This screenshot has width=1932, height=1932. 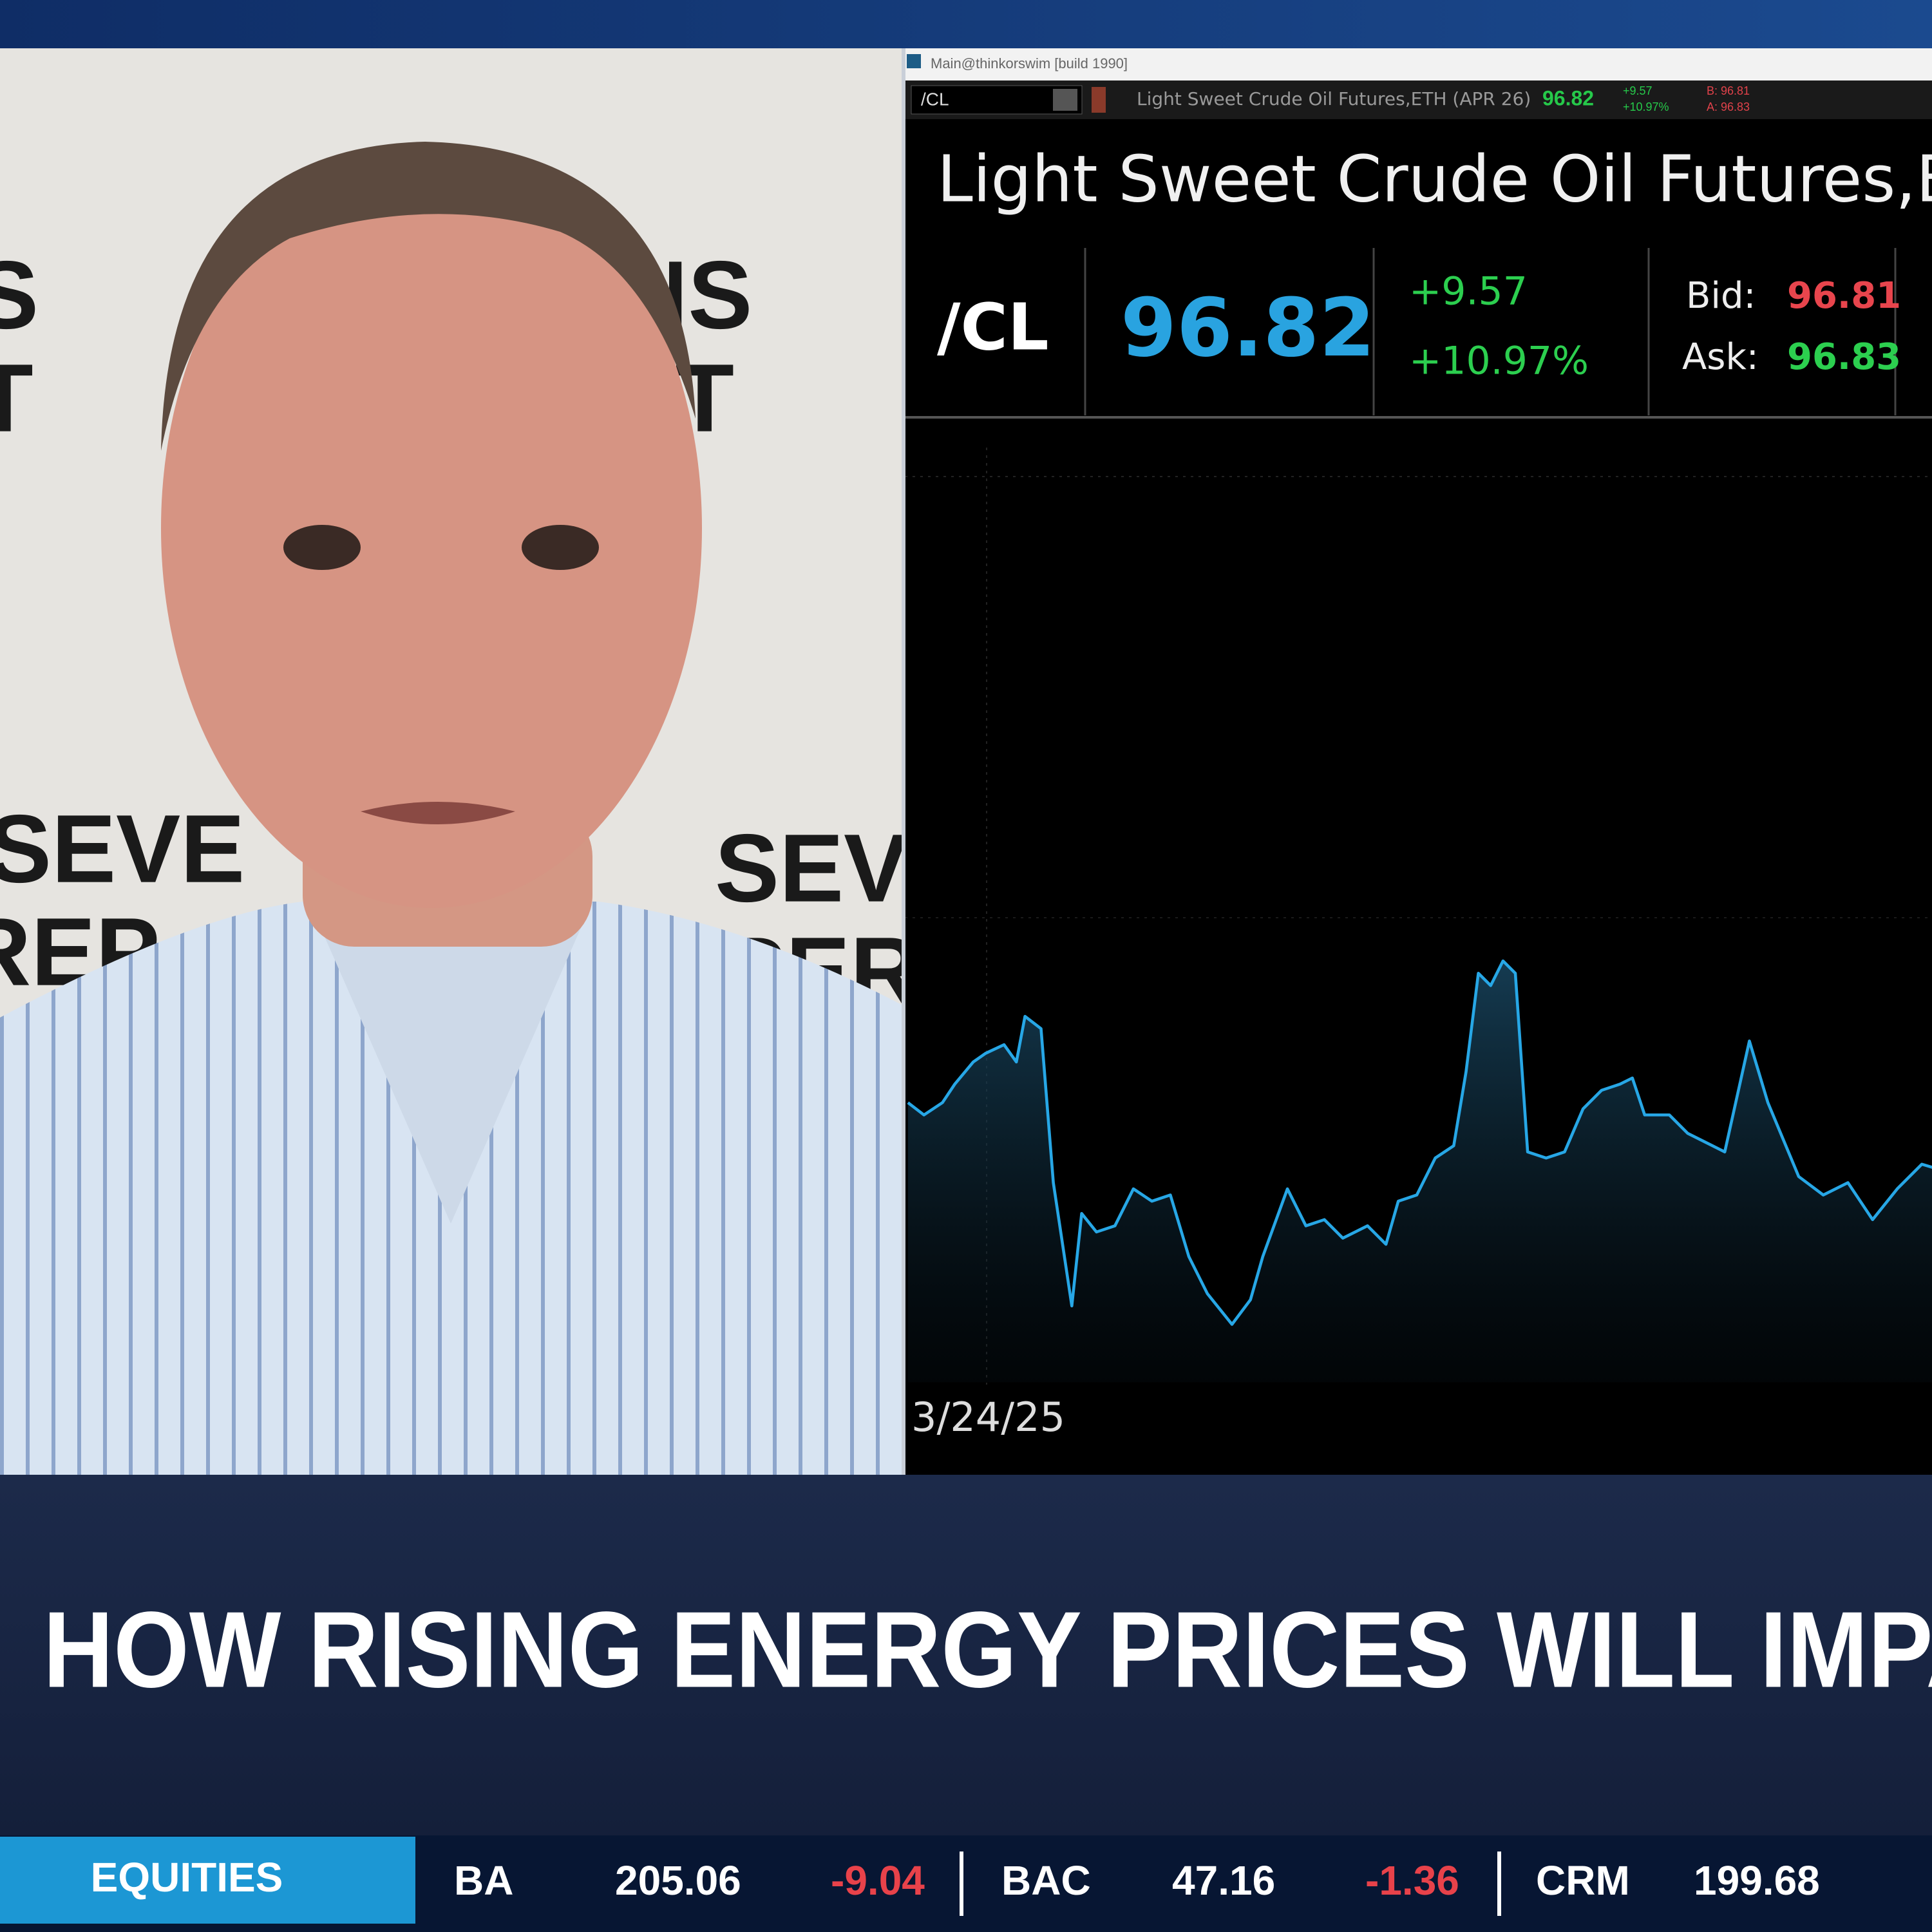 I want to click on ticker-section: EQUITIES, so click(x=187, y=1877).